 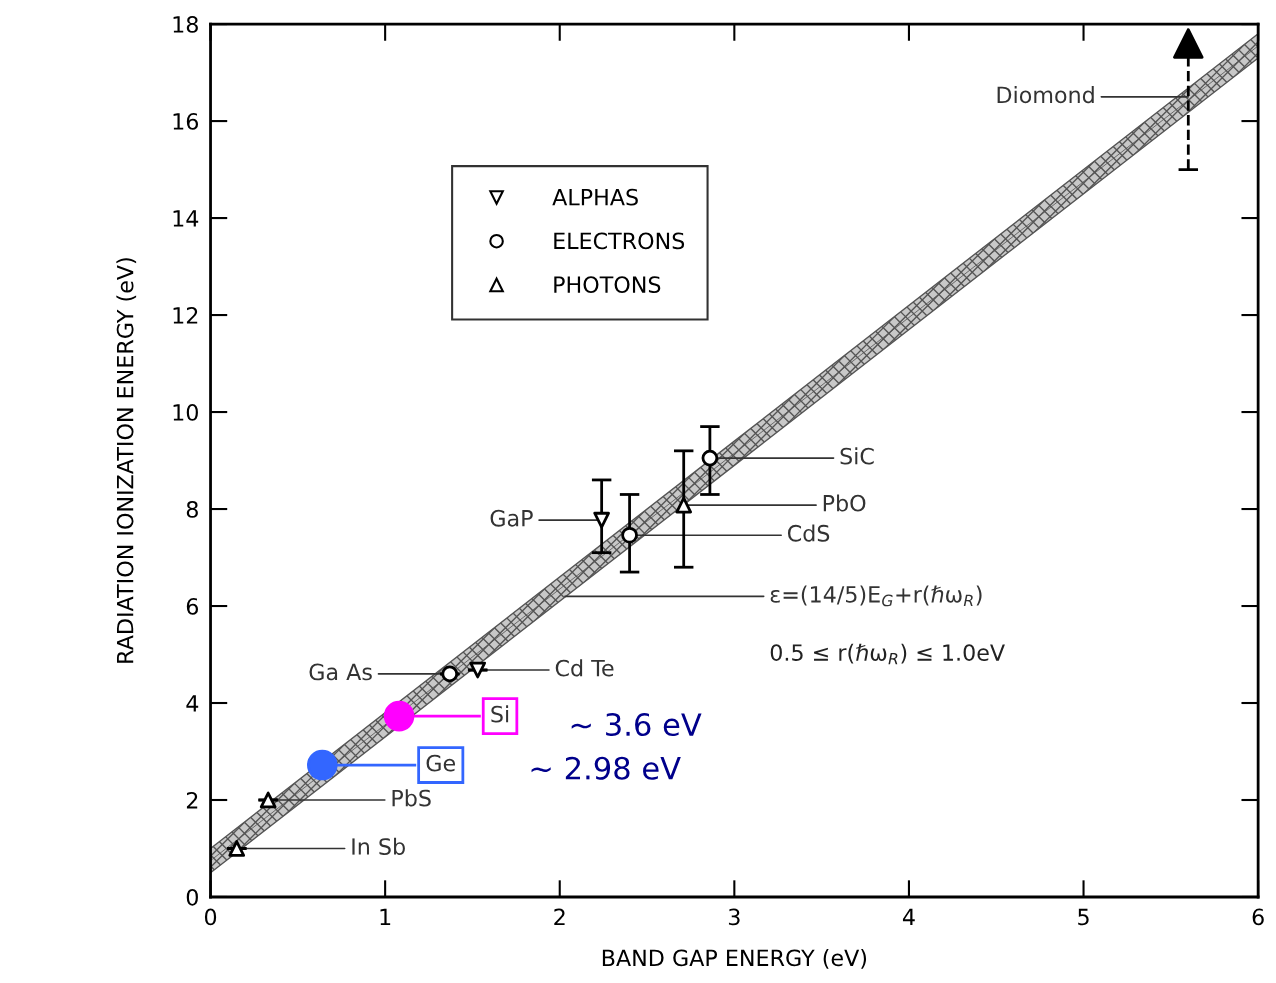 What do you see at coordinates (192, 800) in the screenshot?
I see `y-tick-label: 2` at bounding box center [192, 800].